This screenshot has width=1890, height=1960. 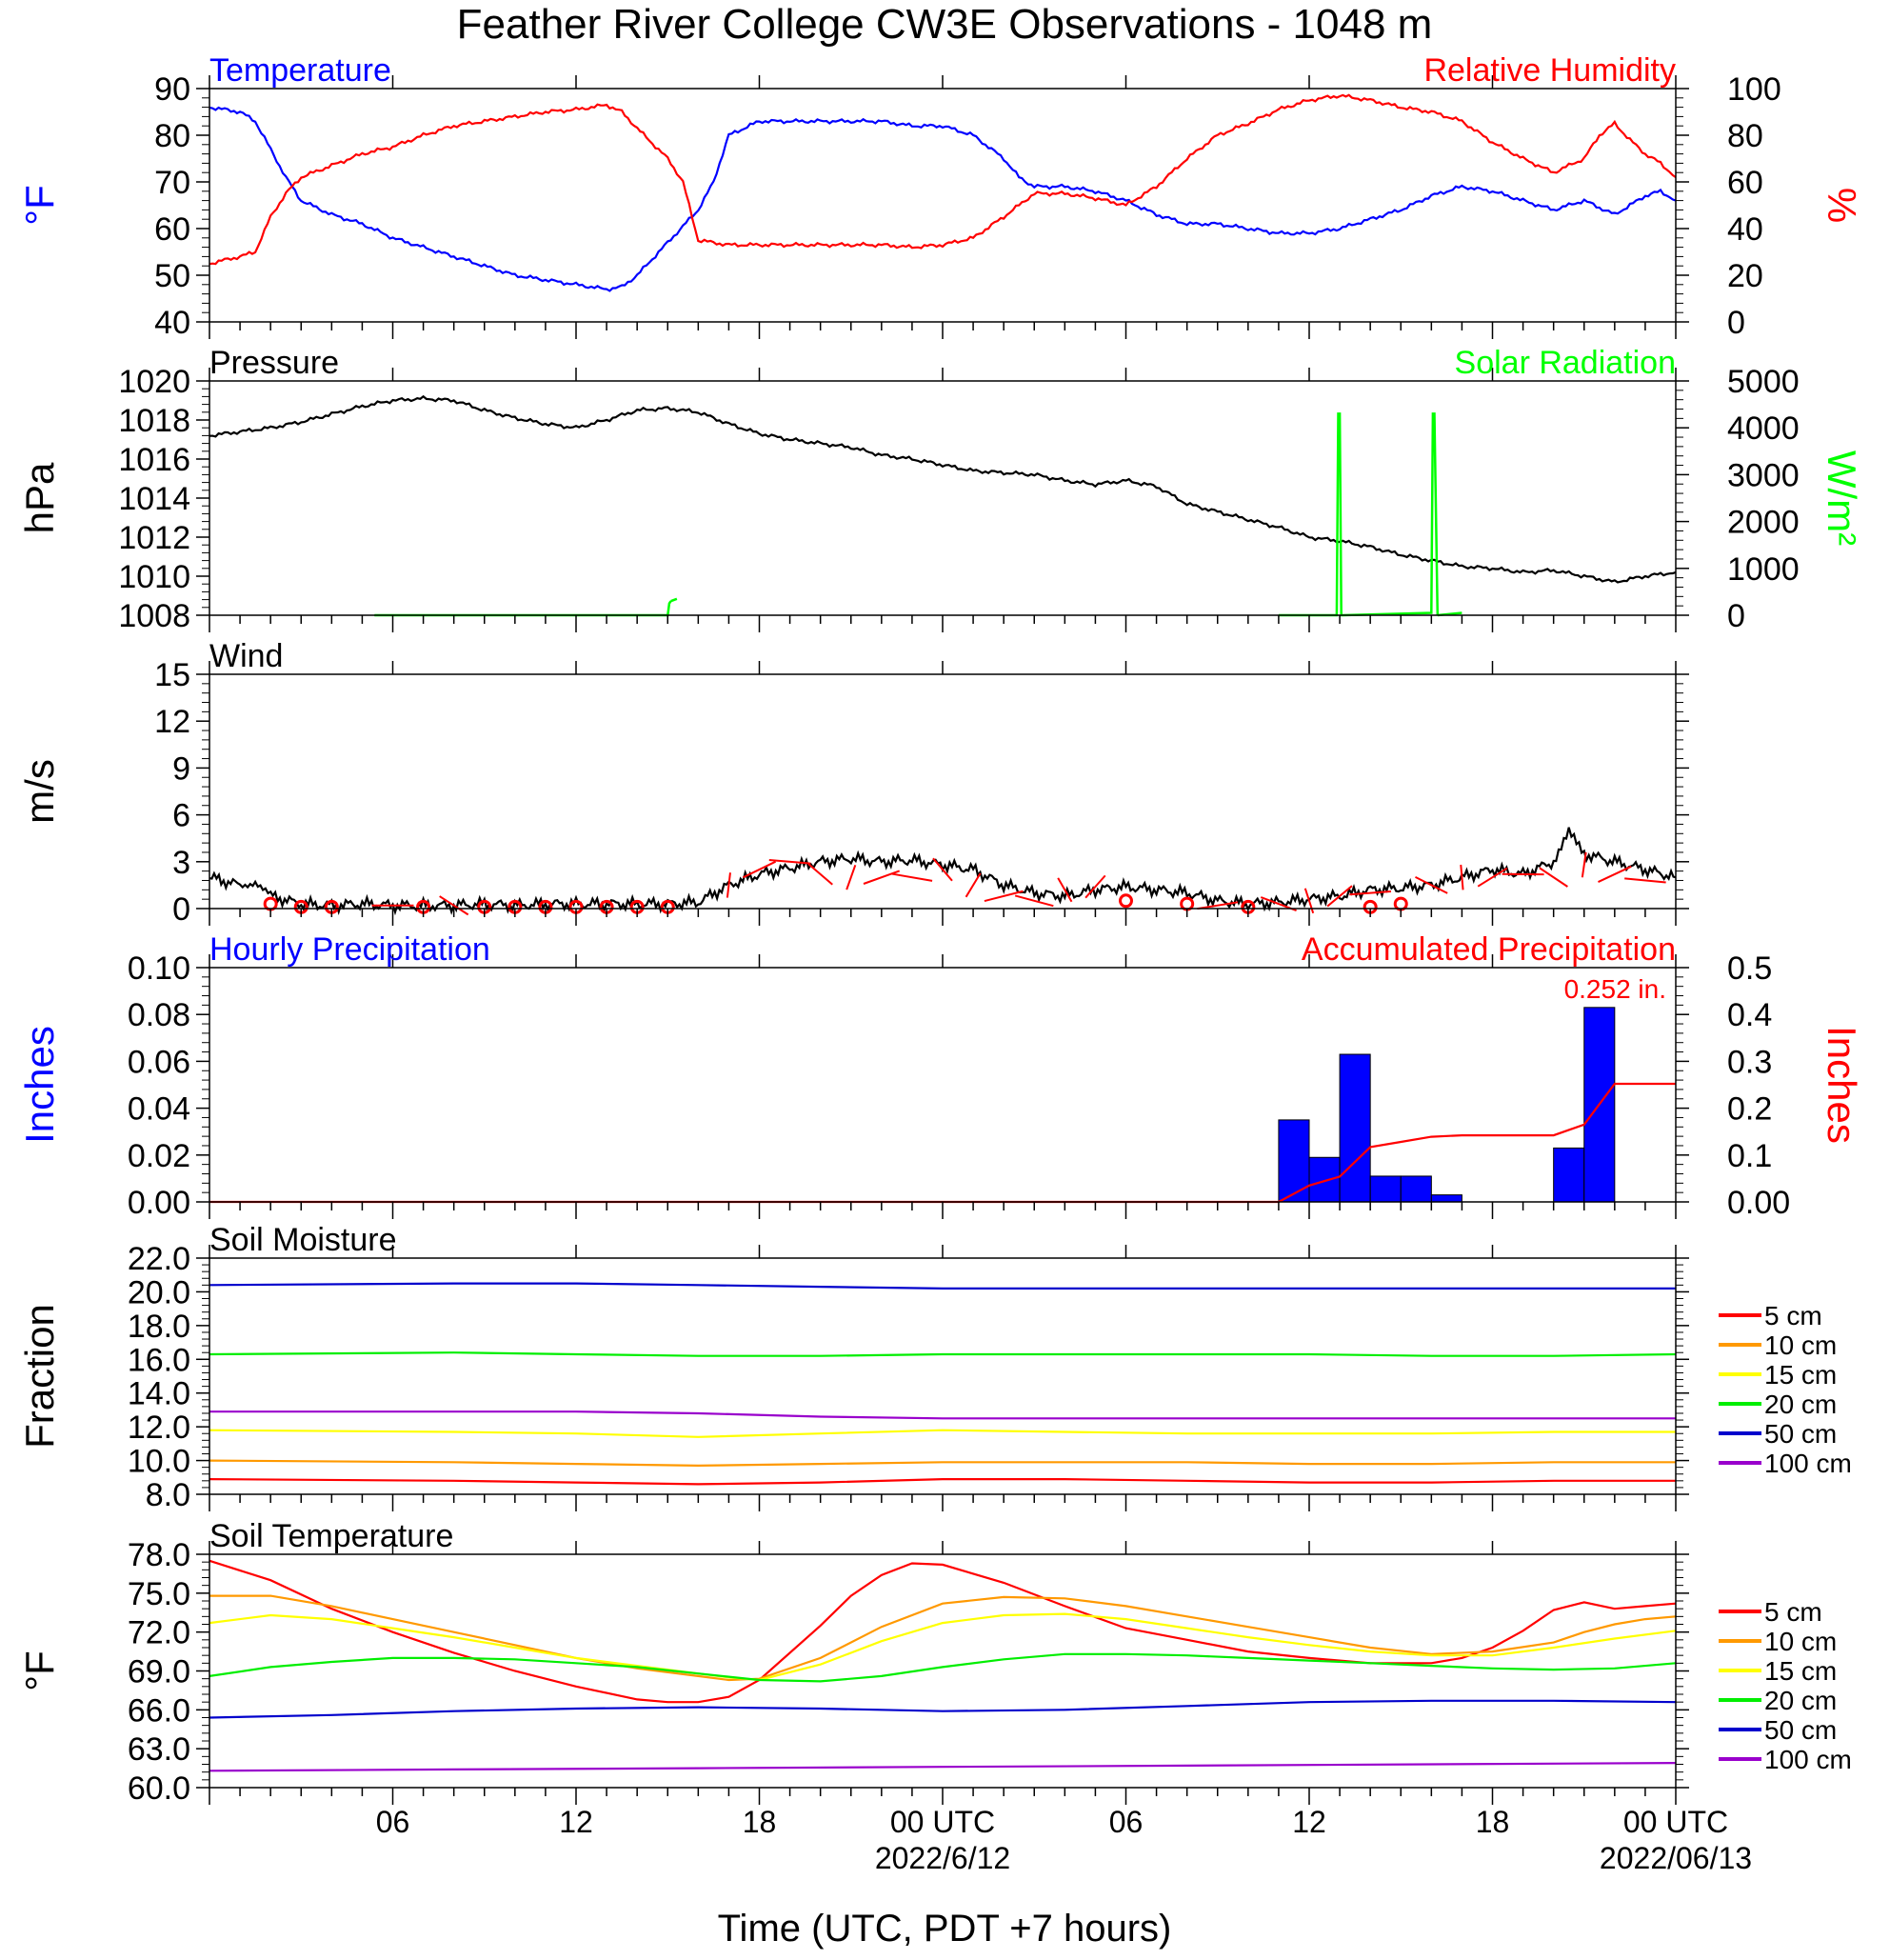 What do you see at coordinates (303, 1240) in the screenshot?
I see `panel-title-left: Soil Moisture` at bounding box center [303, 1240].